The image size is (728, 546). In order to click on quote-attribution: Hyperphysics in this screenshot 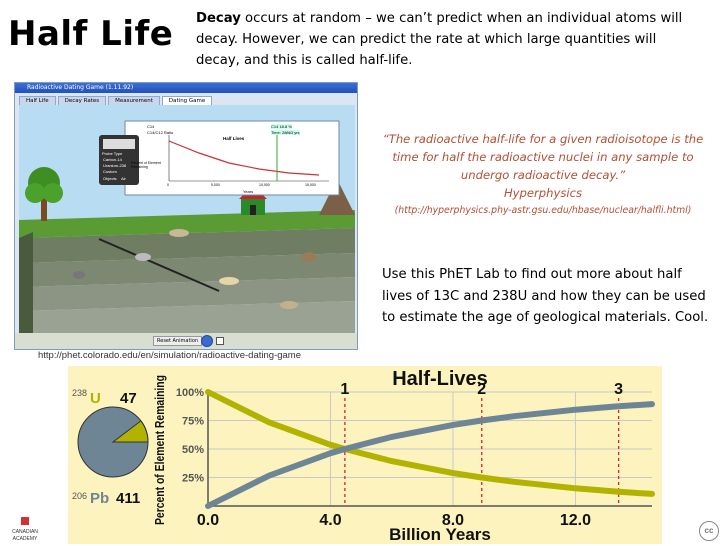, I will do `click(543, 193)`.